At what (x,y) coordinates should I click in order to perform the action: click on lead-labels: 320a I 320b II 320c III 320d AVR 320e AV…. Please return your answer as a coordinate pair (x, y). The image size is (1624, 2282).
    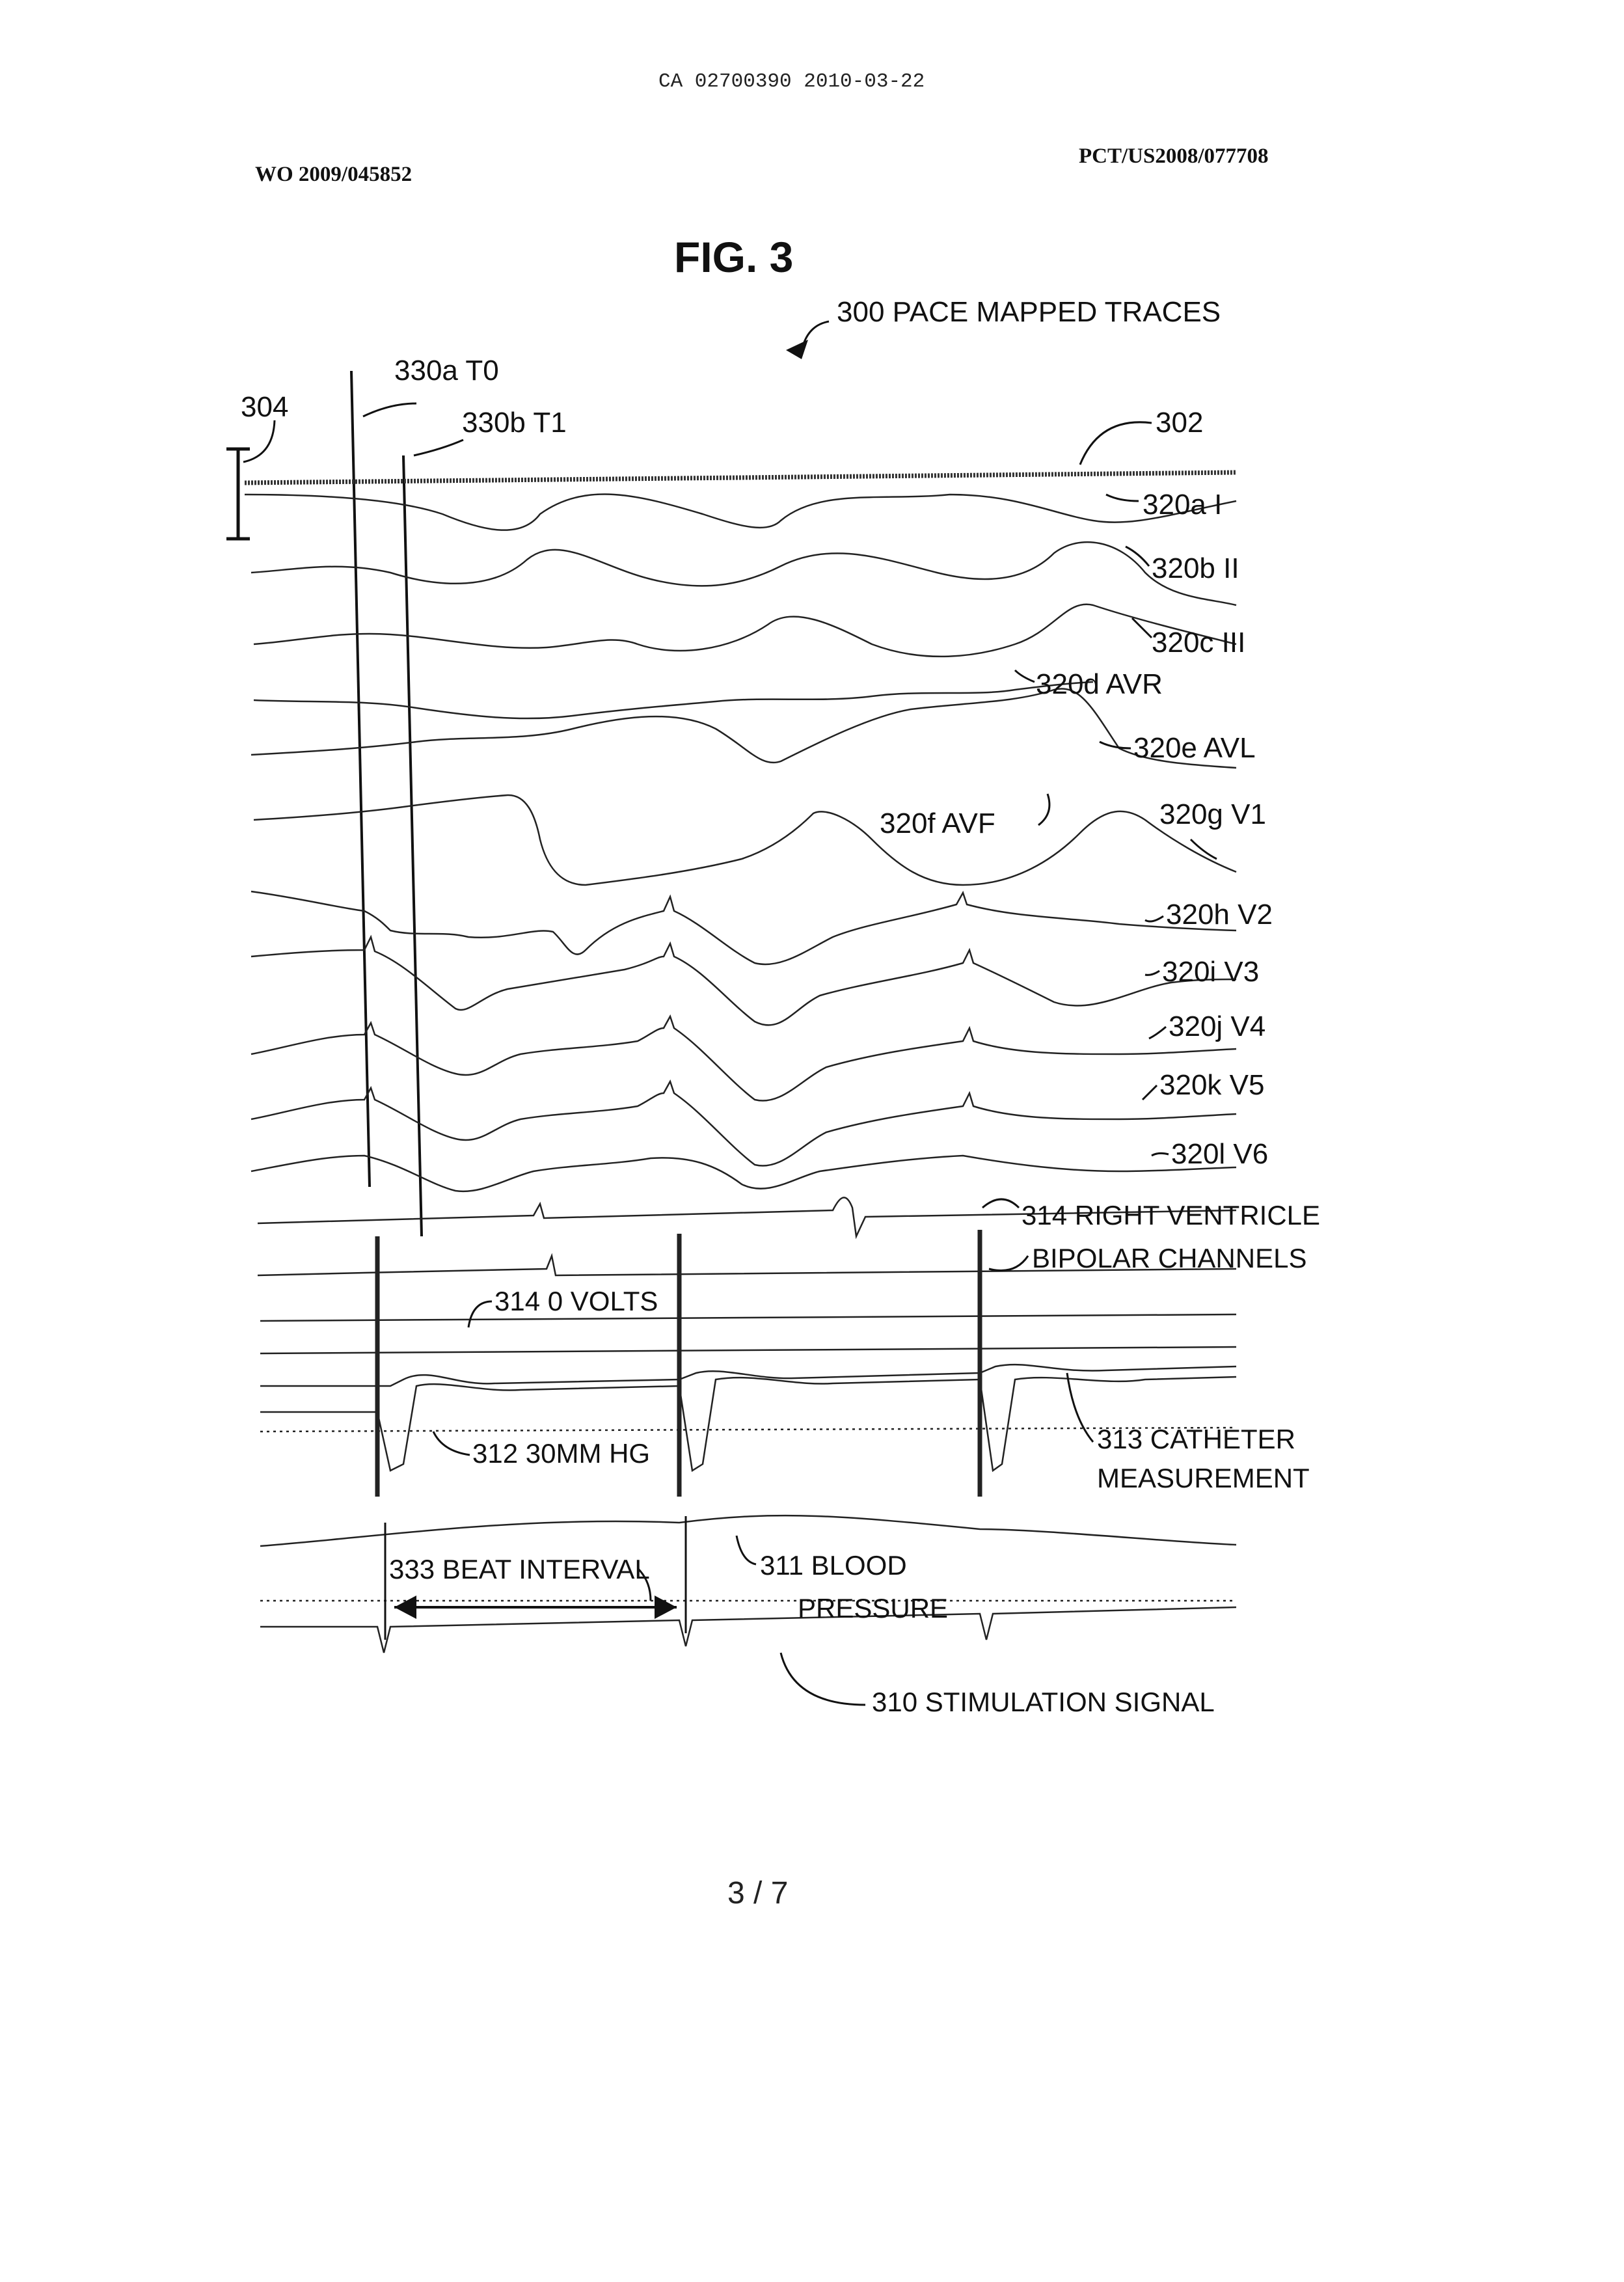
    Looking at the image, I should click on (1076, 829).